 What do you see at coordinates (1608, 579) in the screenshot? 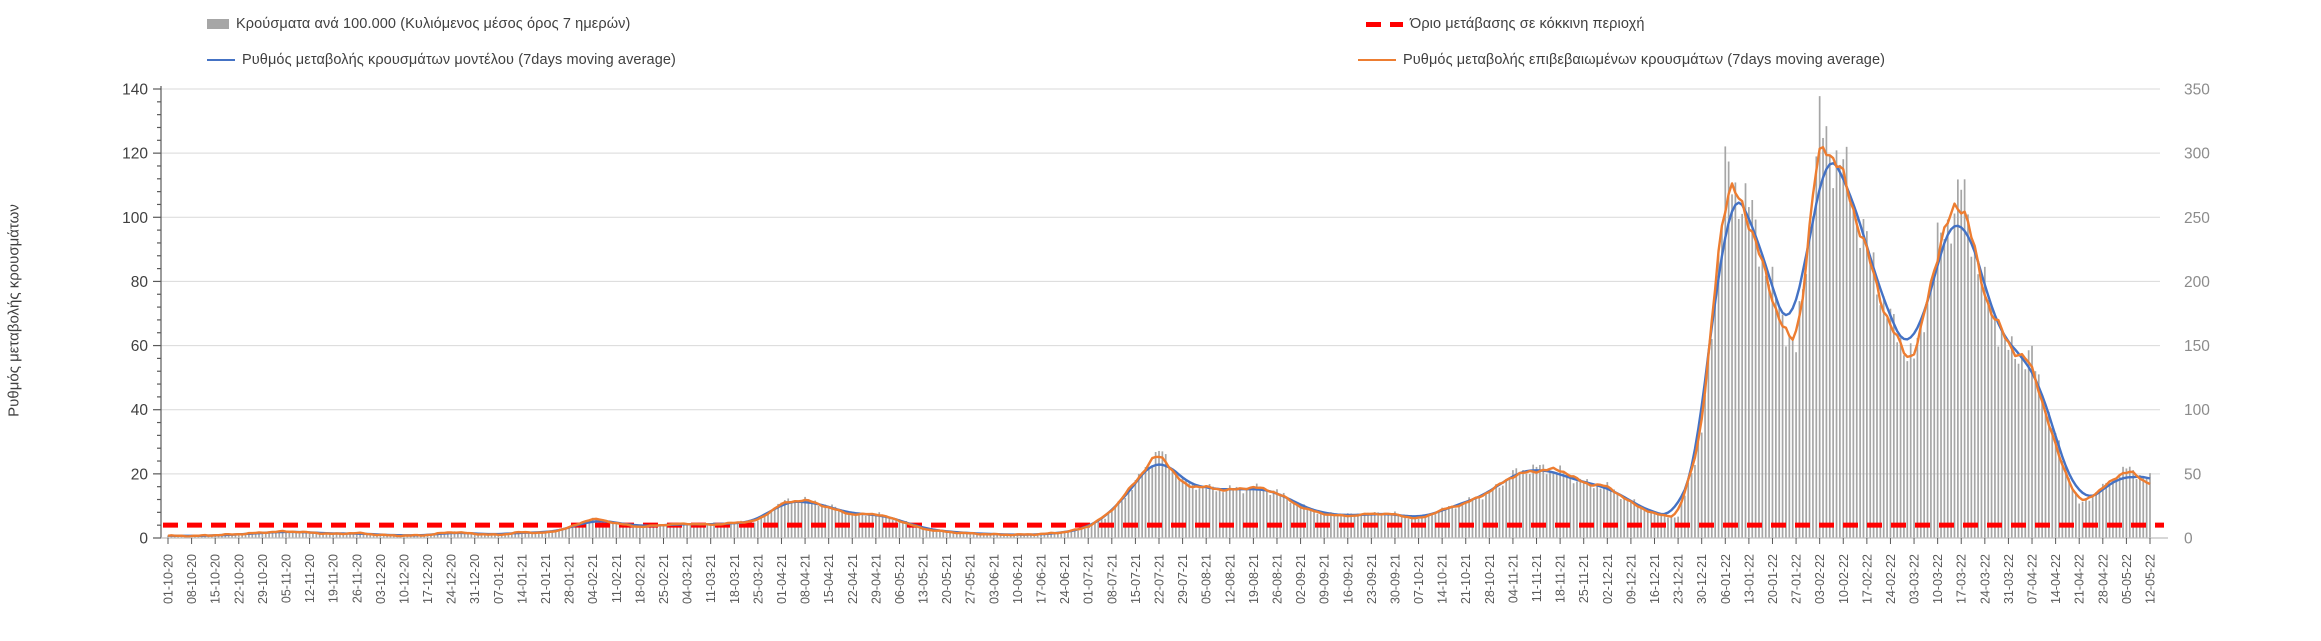
I see `svg-text: 02-12-21` at bounding box center [1608, 579].